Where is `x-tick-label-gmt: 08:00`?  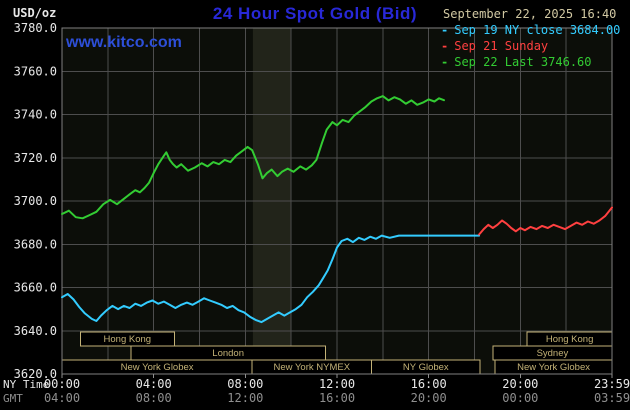
x-tick-label-gmt: 08:00 is located at coordinates (154, 398).